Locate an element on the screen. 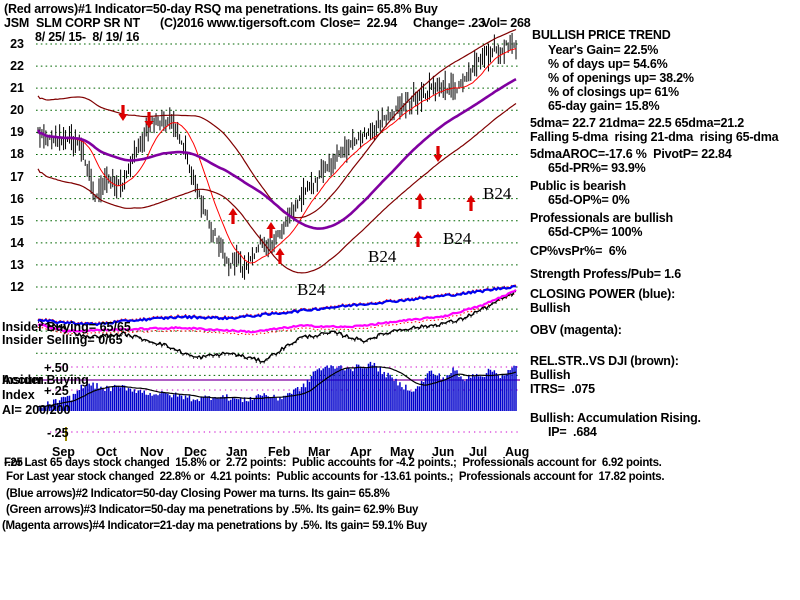  insider-buying-label: Insider Buying= 65/65 is located at coordinates (66, 327).